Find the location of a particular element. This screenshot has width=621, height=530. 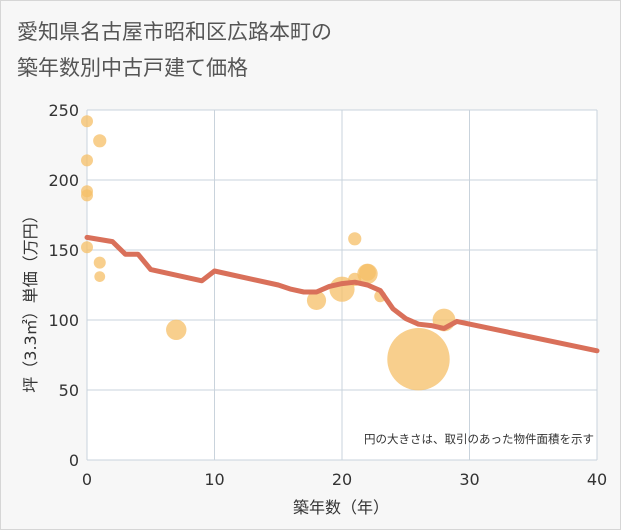

x-tick-30: 30 is located at coordinates (469, 479).